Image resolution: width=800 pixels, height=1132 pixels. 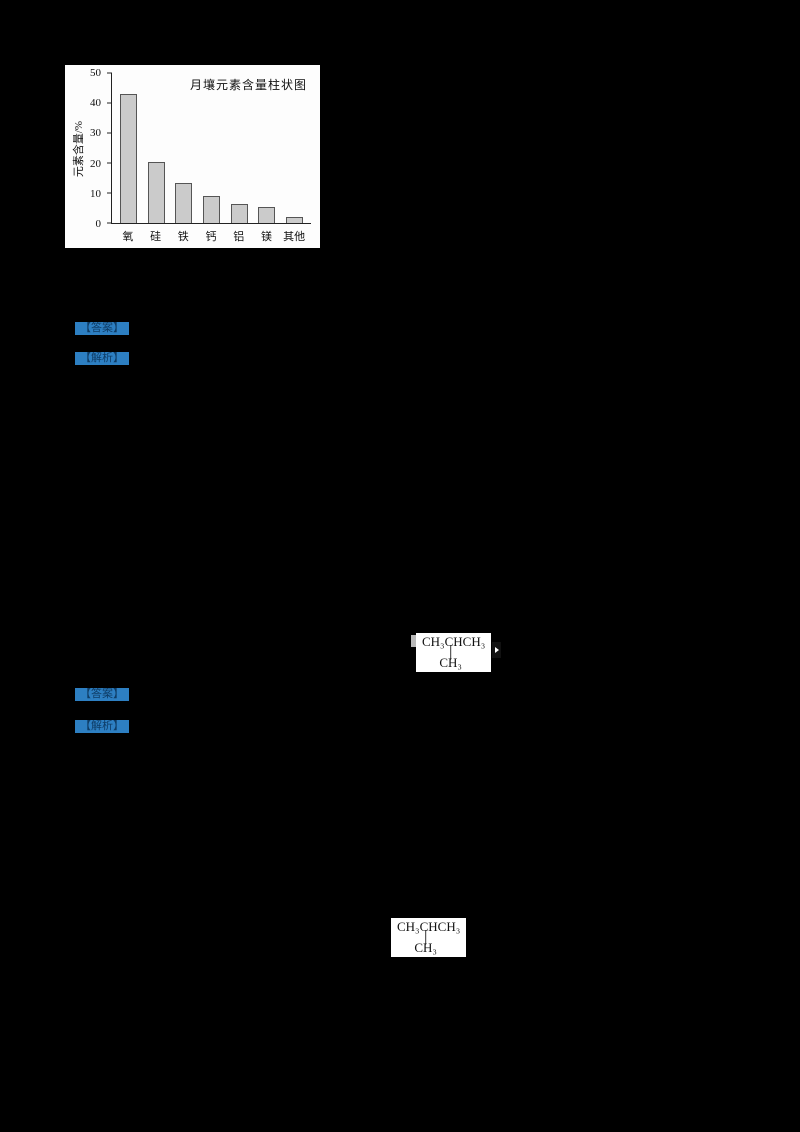 I want to click on chart-plot: 月壤元素含量柱状图, so click(x=209, y=148).